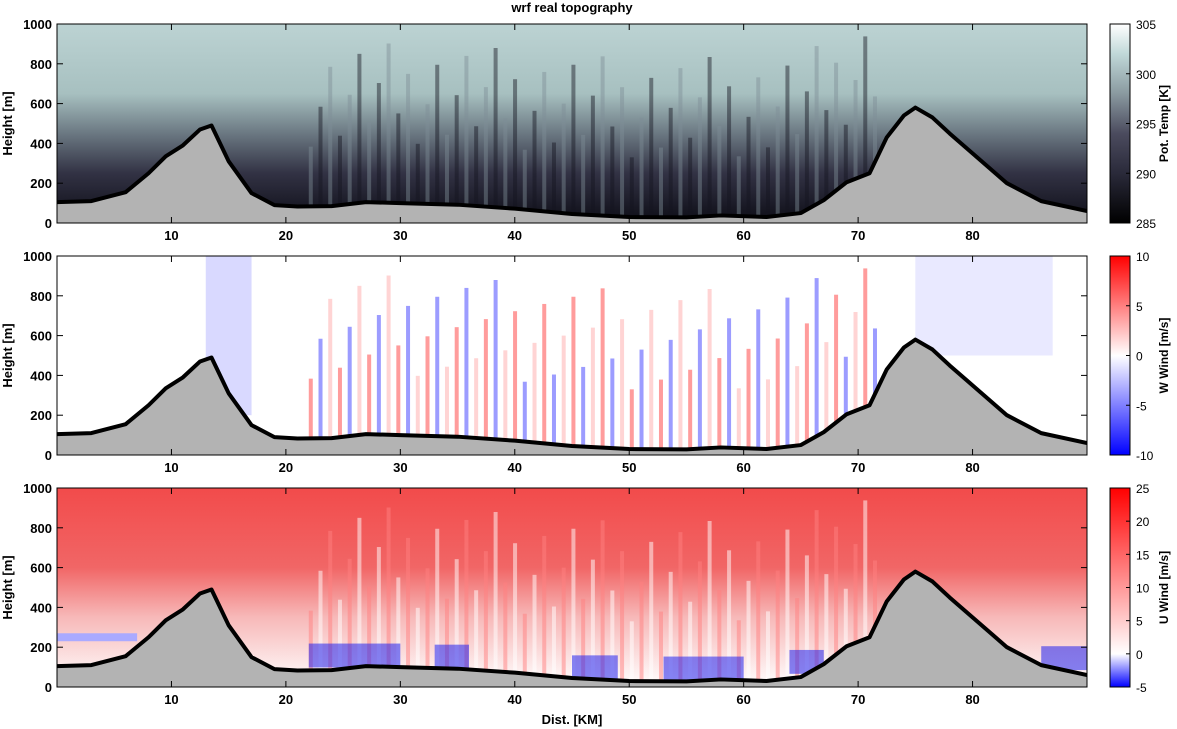 The image size is (1177, 729). I want to click on colorbar-tick-label: -10, so click(1145, 456).